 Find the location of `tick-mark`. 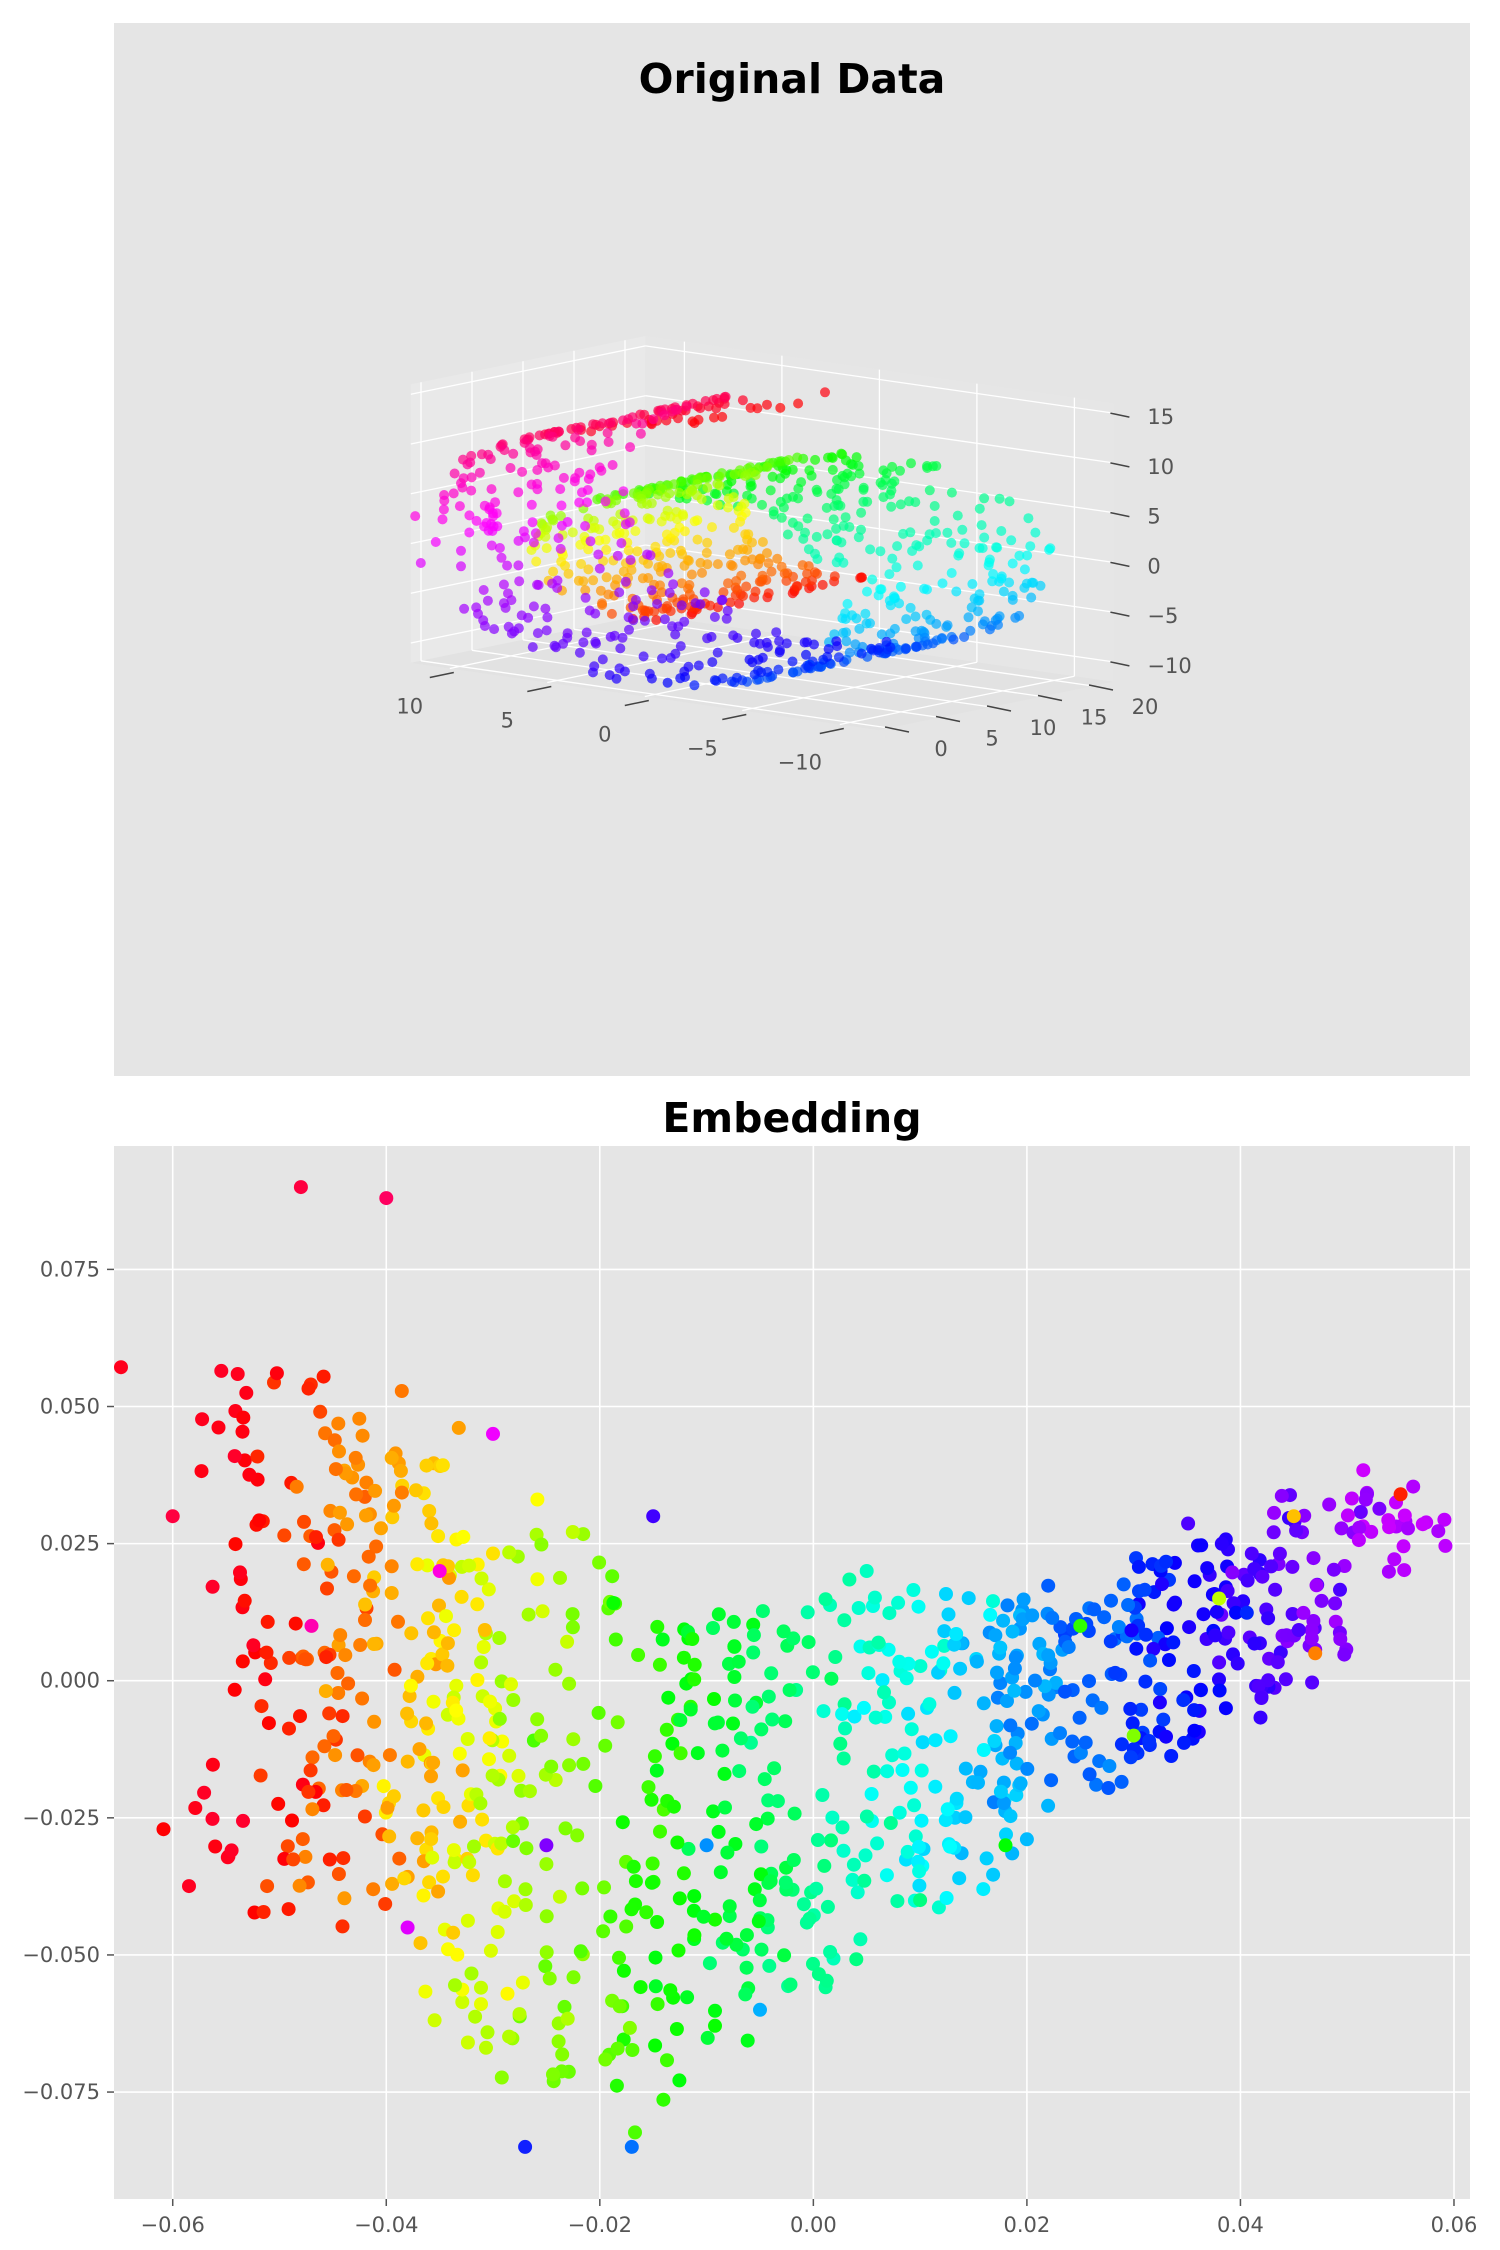

tick-mark is located at coordinates (1120, 664).